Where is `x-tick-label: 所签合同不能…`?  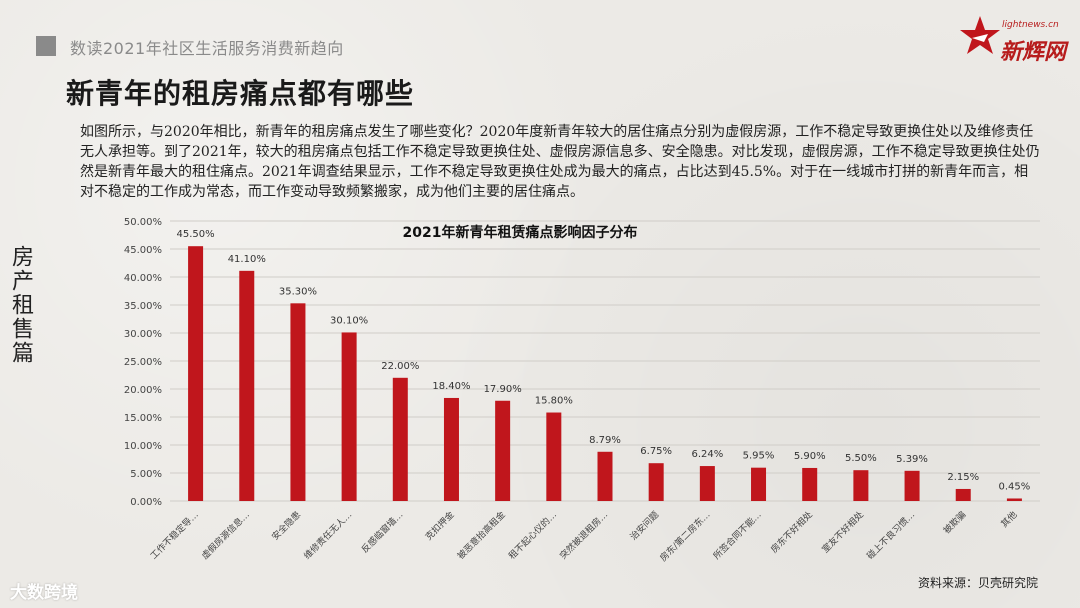
x-tick-label: 所签合同不能… is located at coordinates (737, 535).